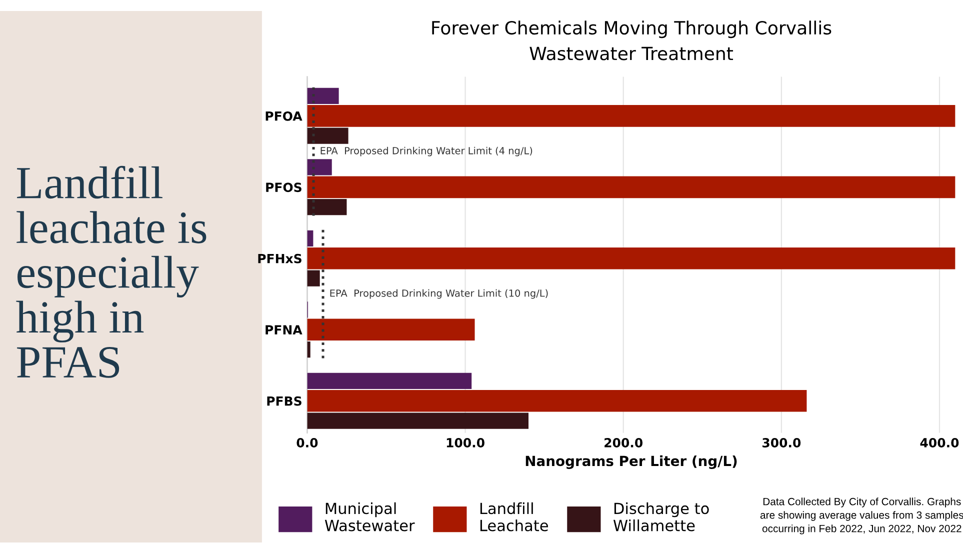 This screenshot has height=548, width=963. Describe the element at coordinates (369, 517) in the screenshot. I see `legend-label: Municipal Wastewater` at that location.